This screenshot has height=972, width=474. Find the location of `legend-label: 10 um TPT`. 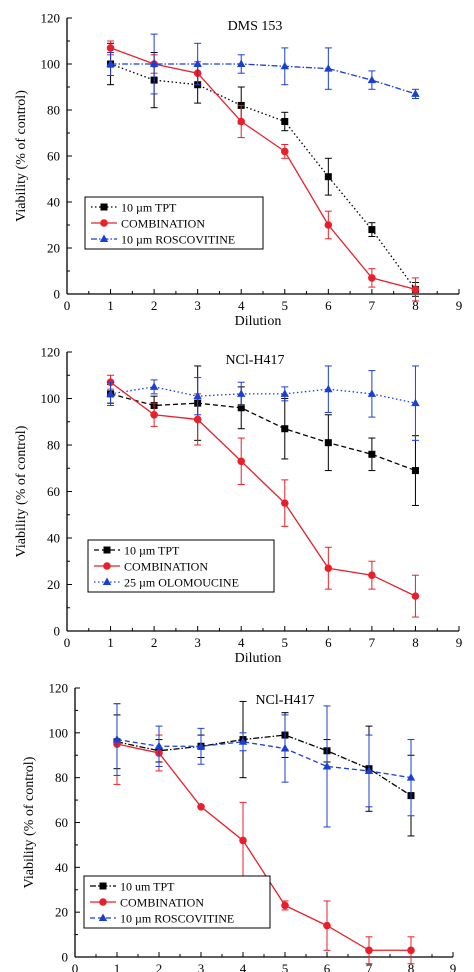

legend-label: 10 um TPT is located at coordinates (147, 887).